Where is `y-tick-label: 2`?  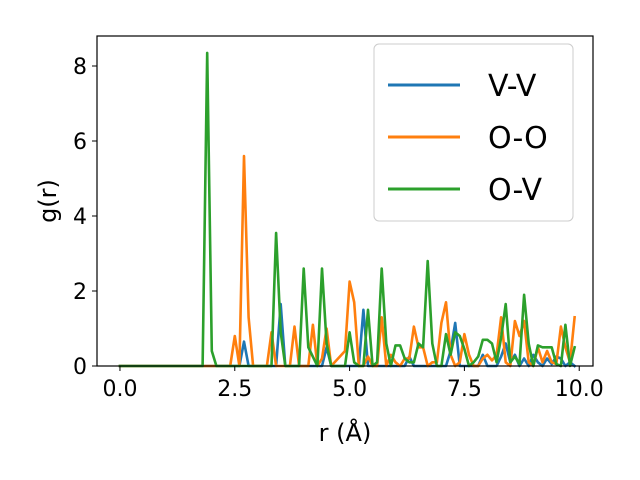
y-tick-label: 2 is located at coordinates (80, 292).